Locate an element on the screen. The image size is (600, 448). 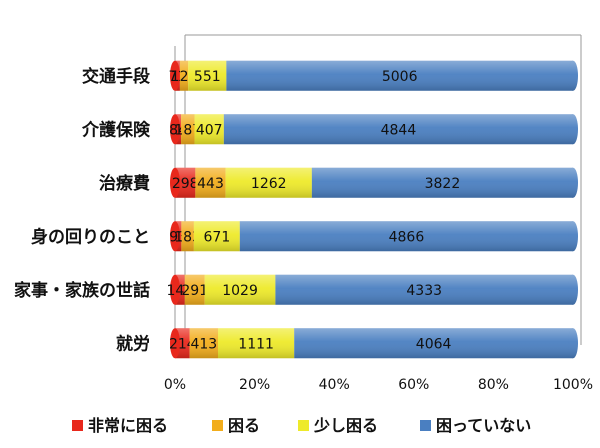
legend-item: 困る is located at coordinates (236, 425).